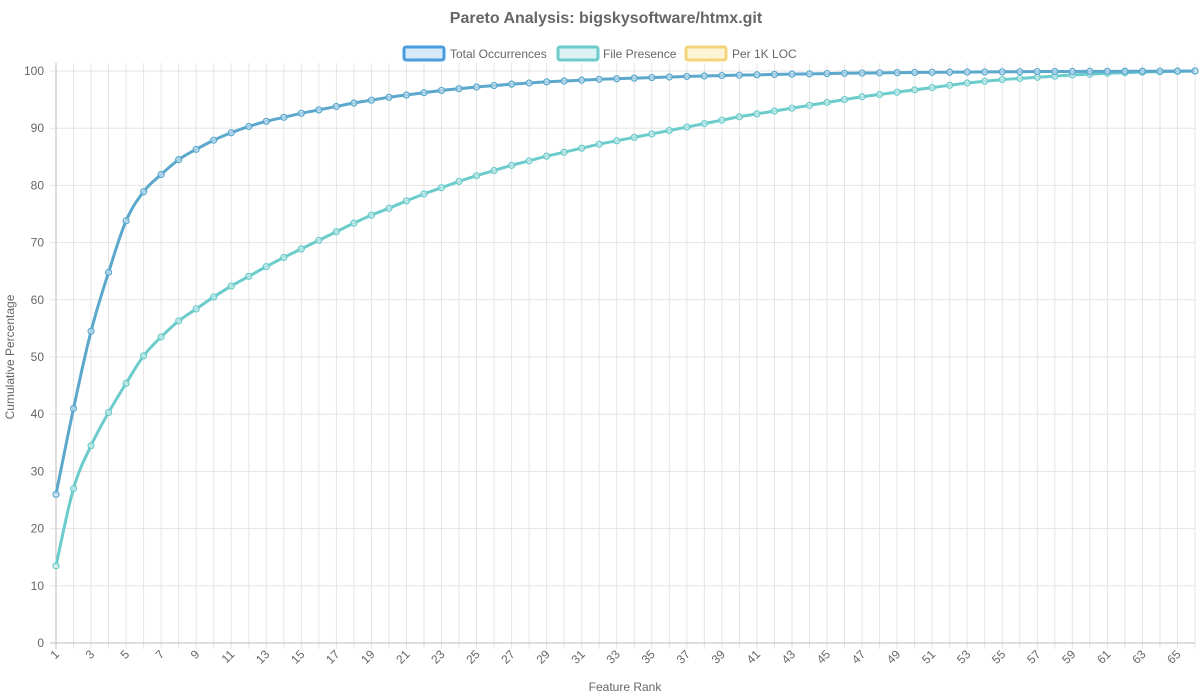 The height and width of the screenshot is (700, 1200). I want to click on legend-item: Per 1K LOC, so click(740, 53).